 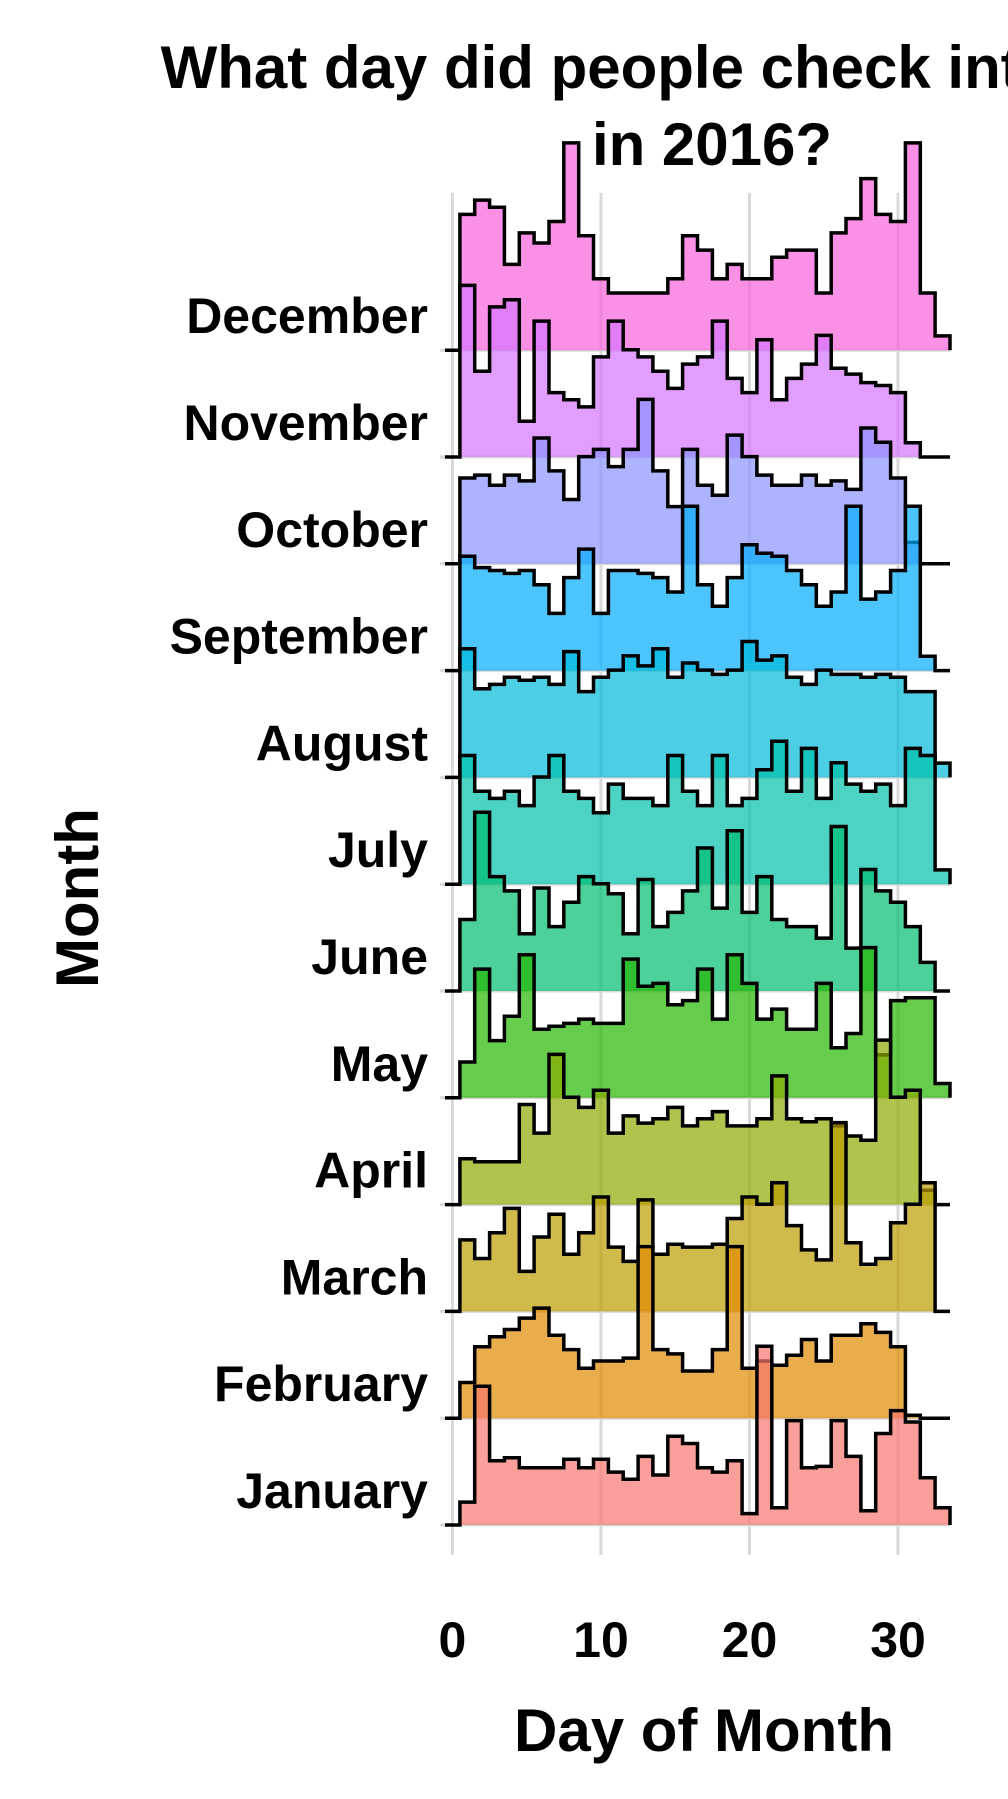 What do you see at coordinates (332, 530) in the screenshot?
I see `month-label-october: October` at bounding box center [332, 530].